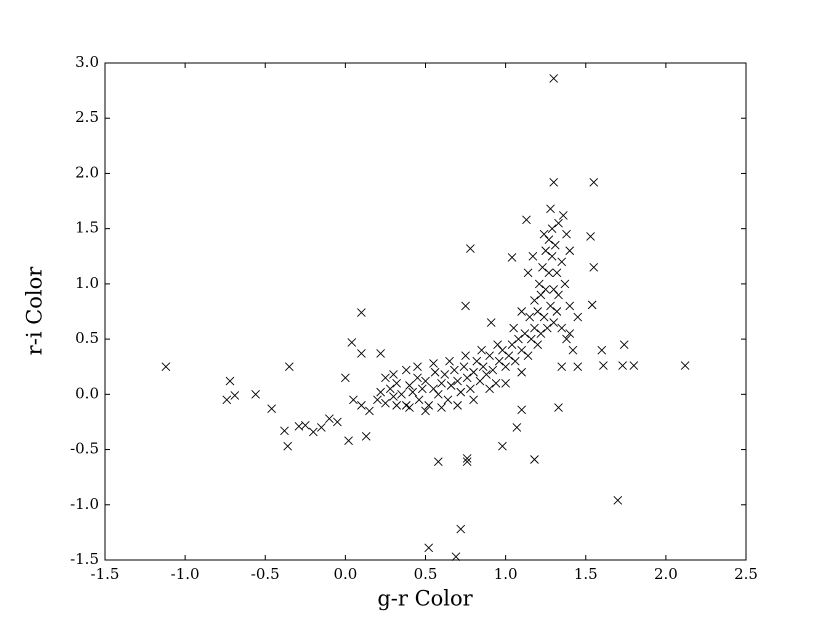 The height and width of the screenshot is (623, 830). What do you see at coordinates (586, 574) in the screenshot?
I see `x-tick-label: 1.5` at bounding box center [586, 574].